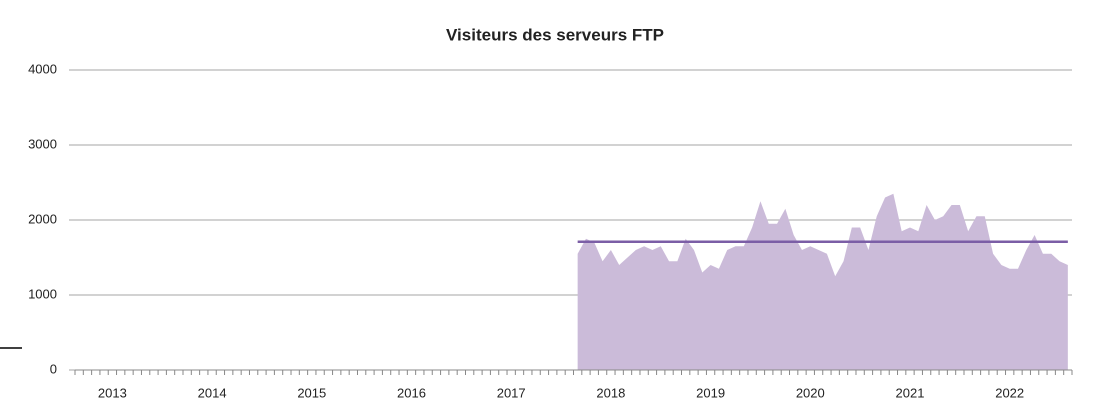 This screenshot has width=1096, height=414. Describe the element at coordinates (42, 143) in the screenshot. I see `y-tick-label: 3000` at that location.